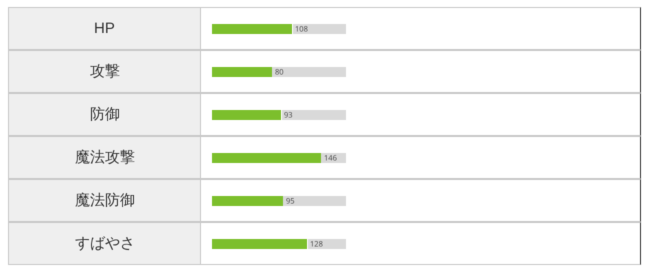 This screenshot has width=646, height=270. What do you see at coordinates (105, 243) in the screenshot?
I see `y-tick-label: すばやさ` at bounding box center [105, 243].